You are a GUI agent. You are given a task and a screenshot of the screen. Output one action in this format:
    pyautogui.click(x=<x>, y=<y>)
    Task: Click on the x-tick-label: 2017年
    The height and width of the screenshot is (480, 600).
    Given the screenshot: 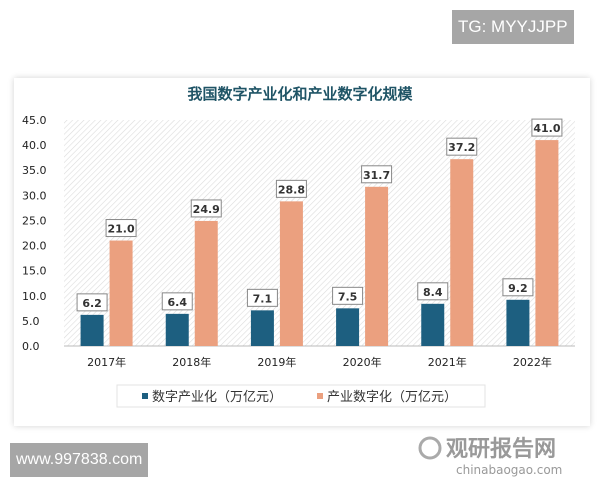 What is the action you would take?
    pyautogui.click(x=106, y=362)
    